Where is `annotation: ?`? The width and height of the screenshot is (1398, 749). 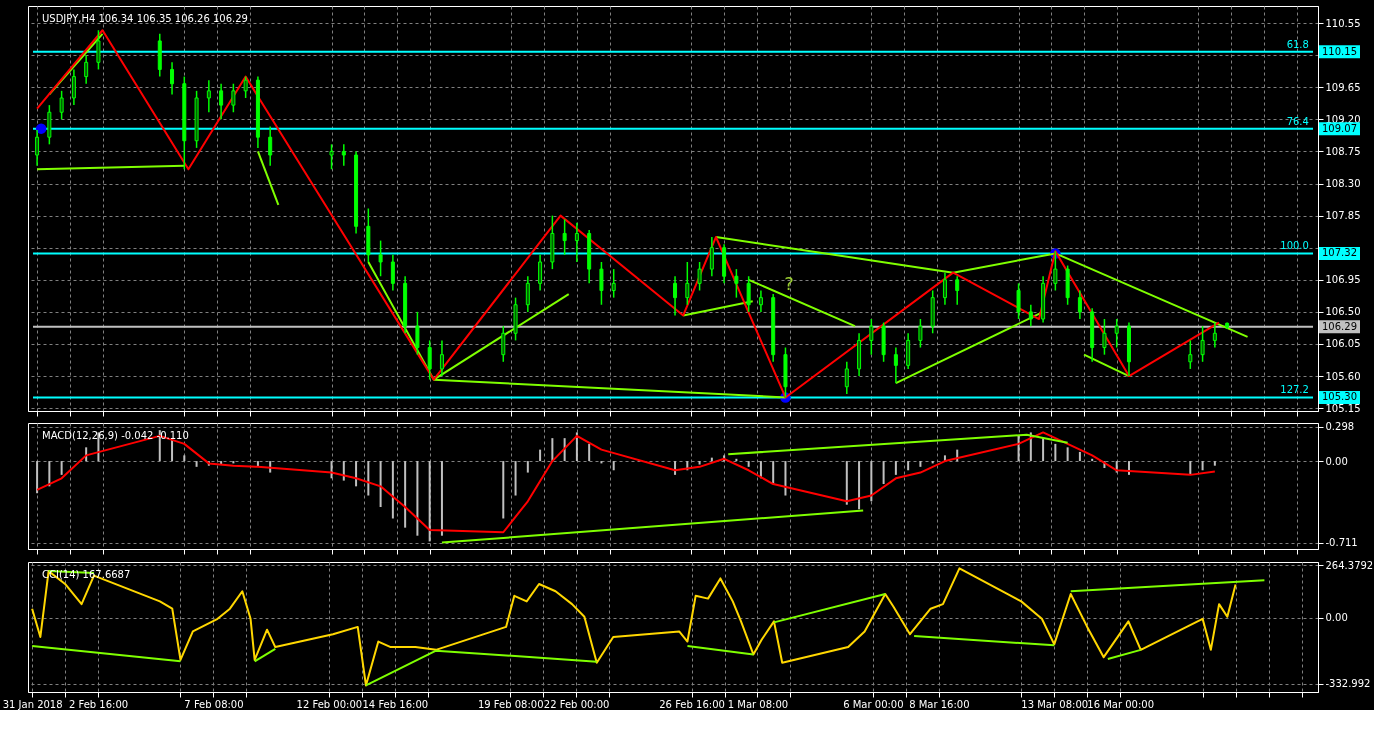
annotation: ? is located at coordinates (789, 284).